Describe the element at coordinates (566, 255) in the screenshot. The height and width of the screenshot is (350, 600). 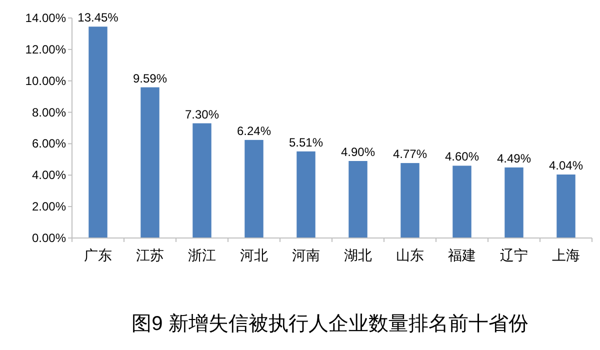
I see `x-tick-label: 上海` at that location.